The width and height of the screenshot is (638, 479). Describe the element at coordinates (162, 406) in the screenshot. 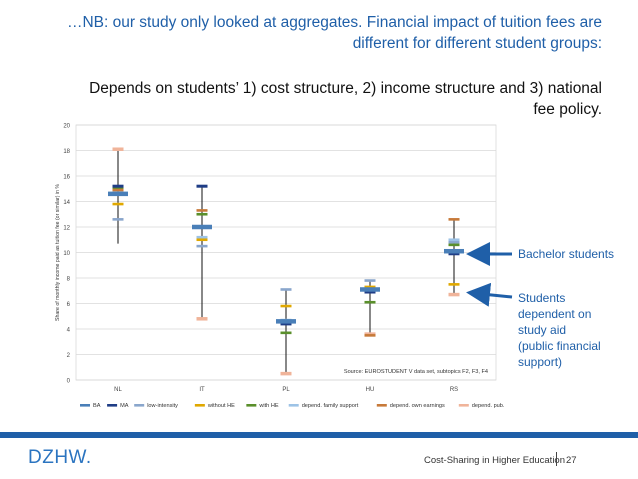

I see `legend-label: low-intensity` at that location.